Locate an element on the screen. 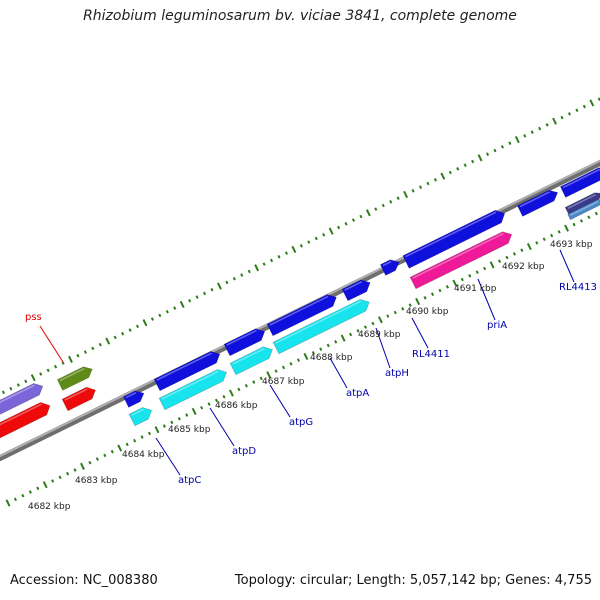 The height and width of the screenshot is (600, 600). gene-label-atpg: atpG is located at coordinates (301, 422).